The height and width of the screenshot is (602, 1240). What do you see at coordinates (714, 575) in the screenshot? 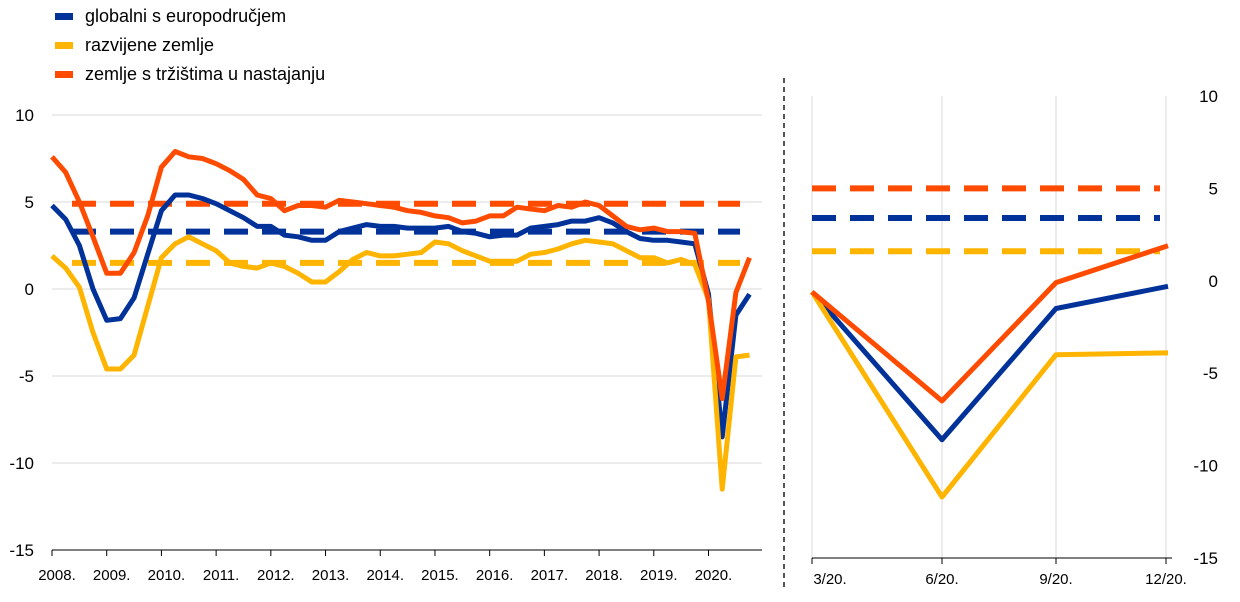
I see `left-x-tick-2020: 2020.` at bounding box center [714, 575].